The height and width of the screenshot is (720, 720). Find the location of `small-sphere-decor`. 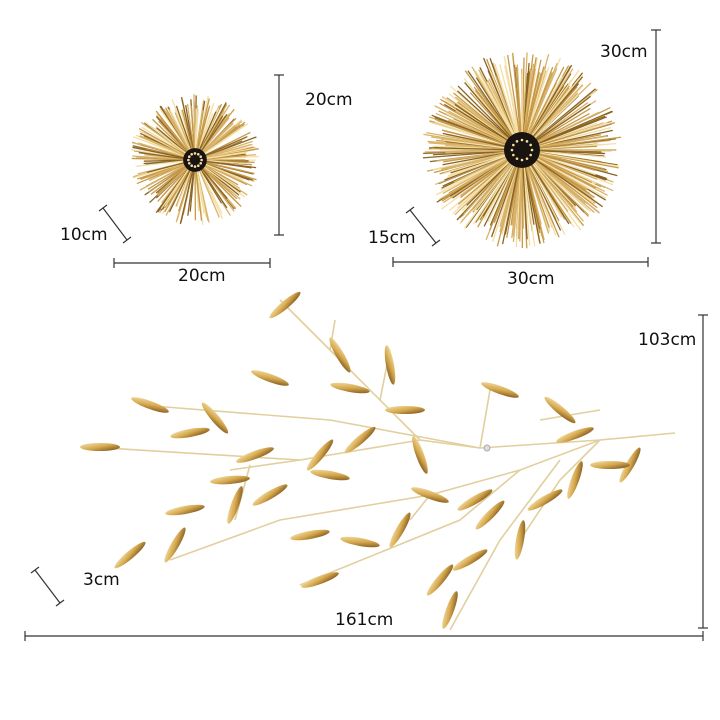

small-sphere-decor is located at coordinates (194, 159).